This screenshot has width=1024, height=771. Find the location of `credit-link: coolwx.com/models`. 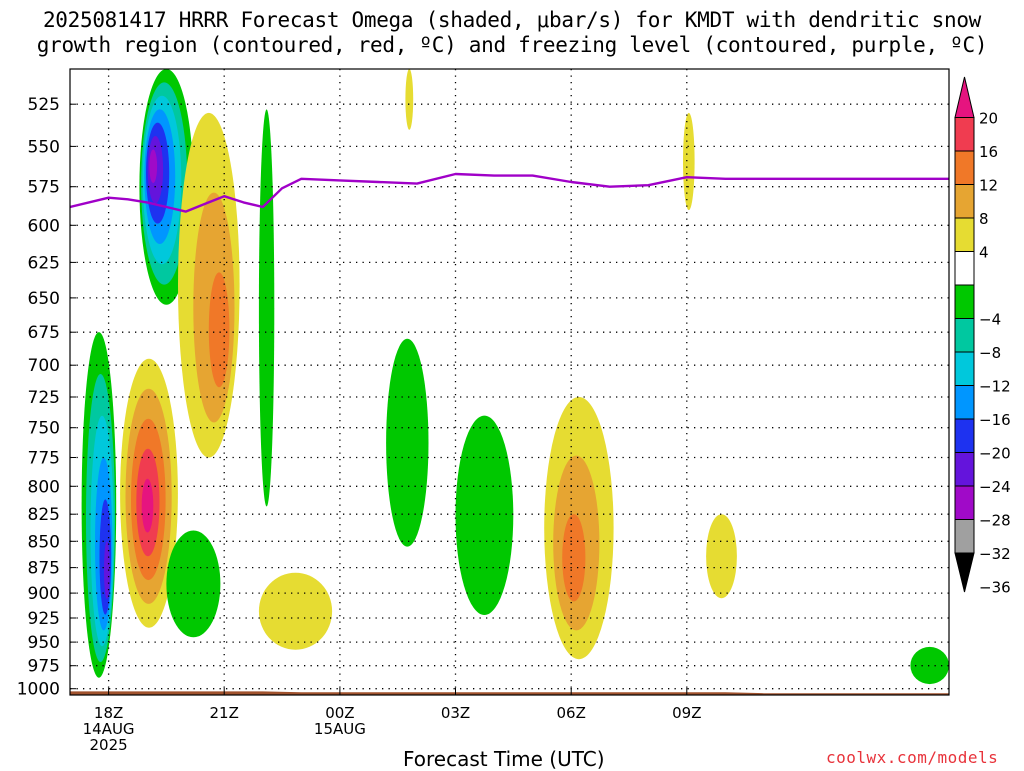

credit-link: coolwx.com/models is located at coordinates (912, 757).